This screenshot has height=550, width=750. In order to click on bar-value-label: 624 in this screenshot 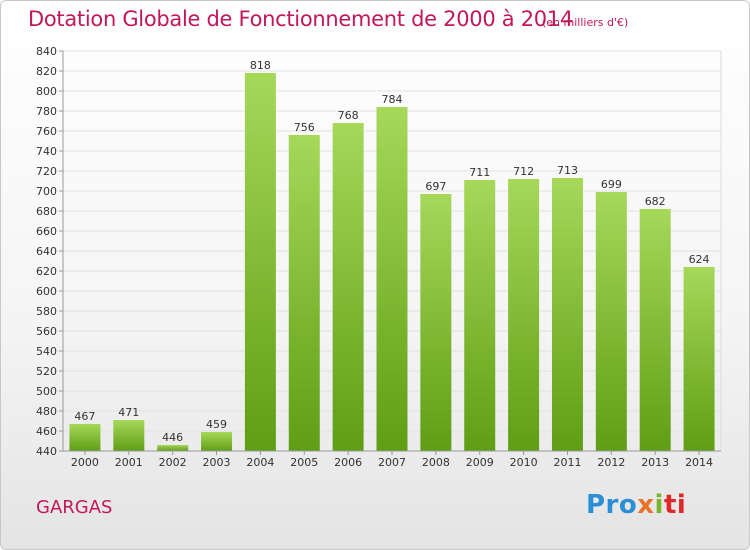, I will do `click(699, 259)`.